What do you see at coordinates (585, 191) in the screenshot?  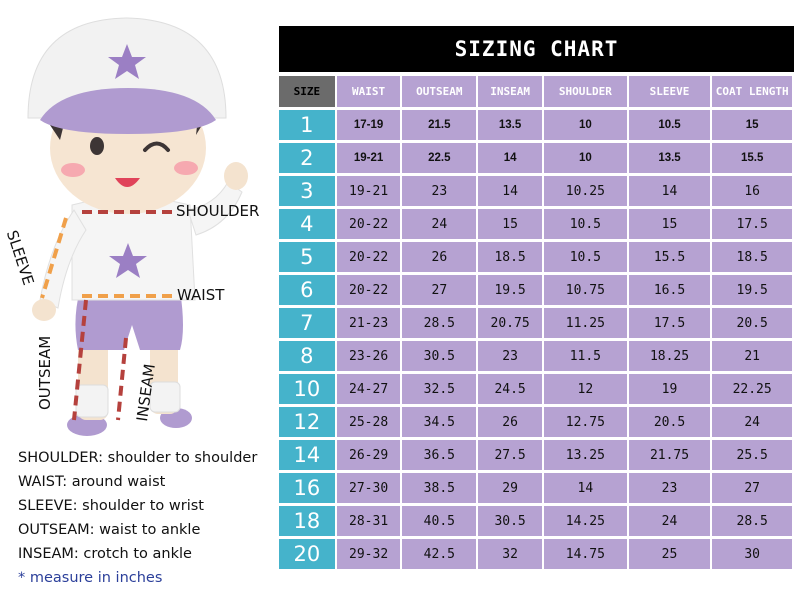 I see `cell-shoulder: 10.25` at bounding box center [585, 191].